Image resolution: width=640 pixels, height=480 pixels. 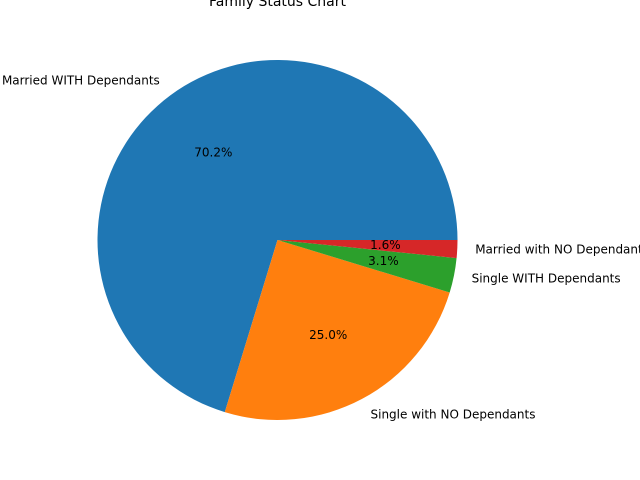 What do you see at coordinates (546, 279) in the screenshot?
I see `slice-label-single-with-dependants: Single WITH Dependants` at bounding box center [546, 279].